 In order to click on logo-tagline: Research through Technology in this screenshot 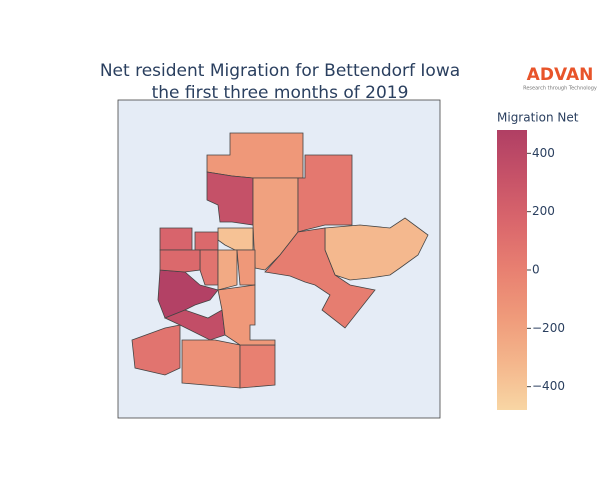, I will do `click(560, 89)`.